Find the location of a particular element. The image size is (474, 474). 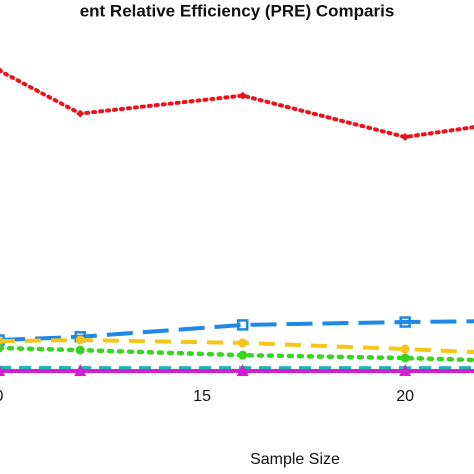

x-axis-label: Sample Size is located at coordinates (295, 459).